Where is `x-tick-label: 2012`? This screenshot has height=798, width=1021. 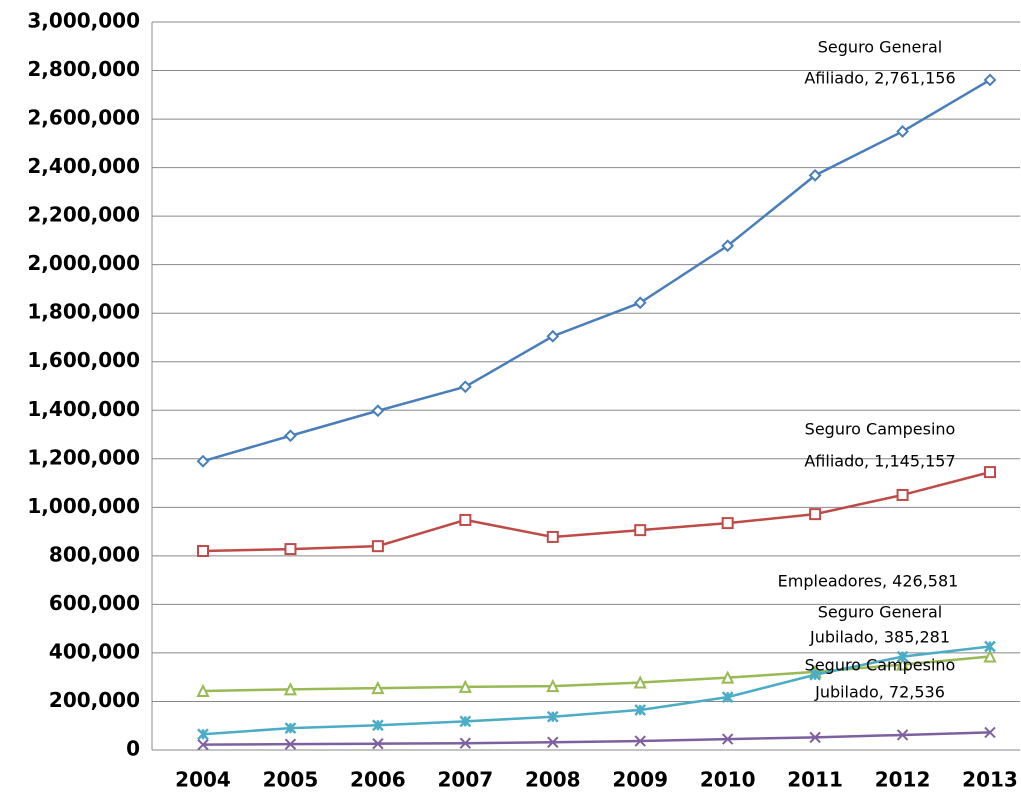
x-tick-label: 2012 is located at coordinates (903, 780).